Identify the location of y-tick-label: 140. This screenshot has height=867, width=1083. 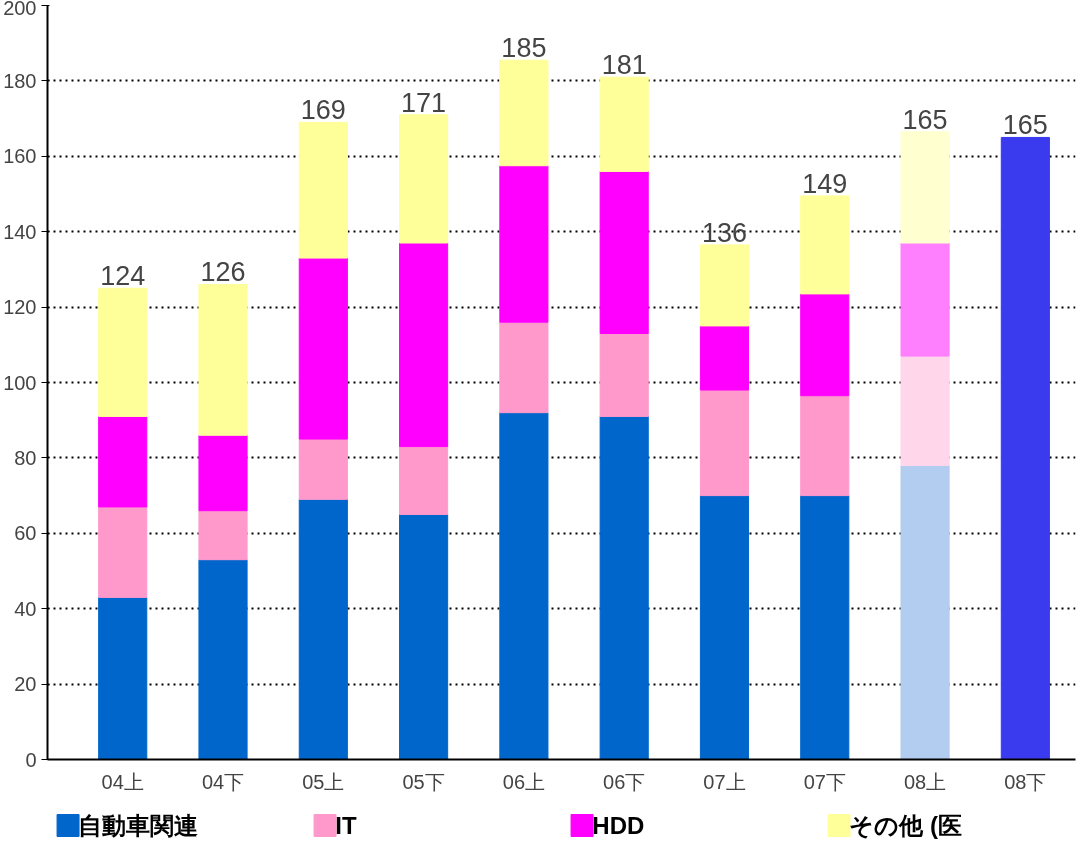
(20, 231).